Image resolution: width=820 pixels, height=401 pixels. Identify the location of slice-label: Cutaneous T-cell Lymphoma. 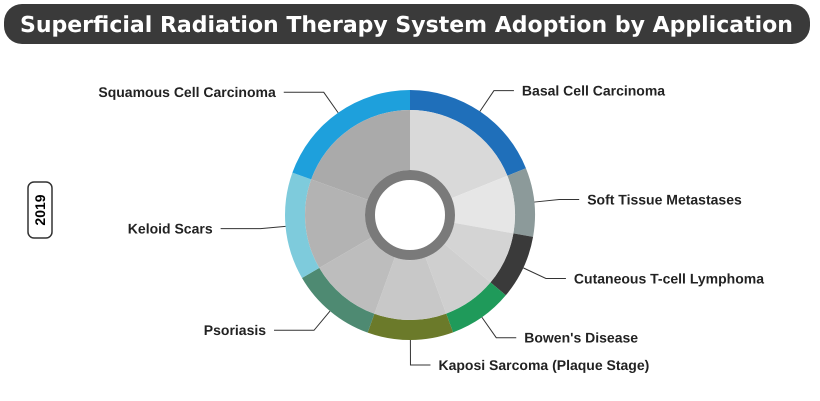
(669, 278).